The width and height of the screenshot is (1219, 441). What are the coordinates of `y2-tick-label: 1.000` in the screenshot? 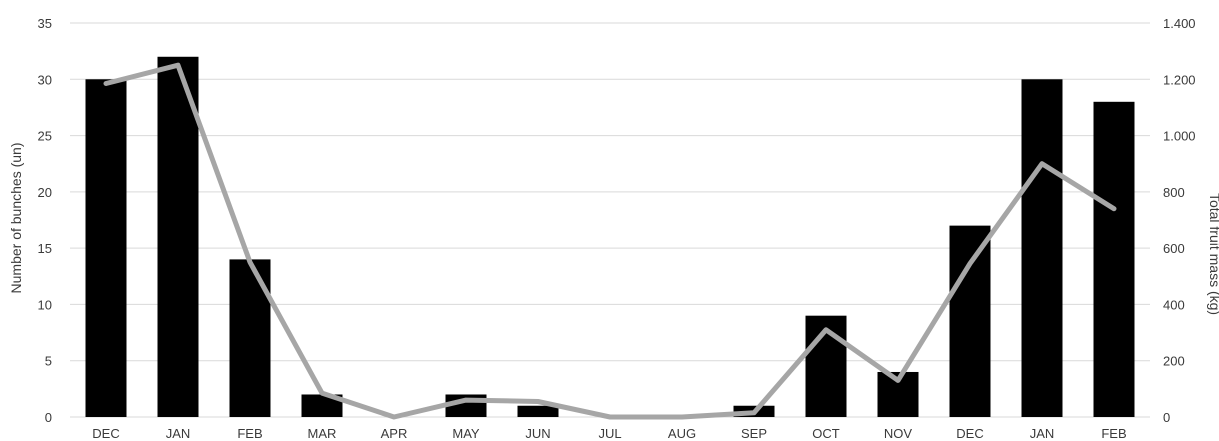 It's located at (1179, 136).